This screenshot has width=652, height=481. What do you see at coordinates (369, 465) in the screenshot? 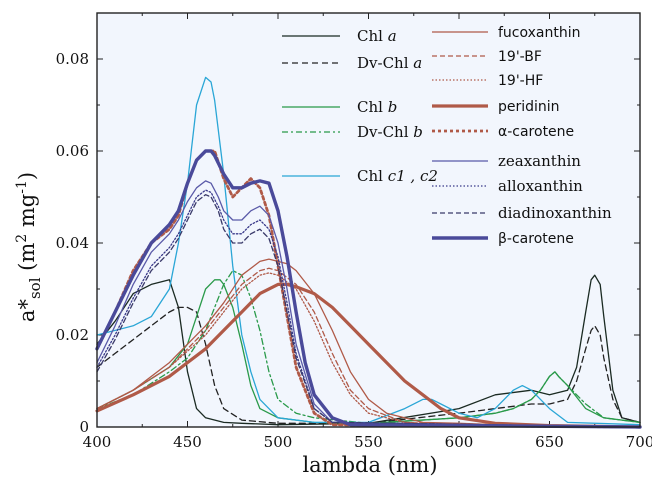
I see `x-axis-label: lambda (nm)` at bounding box center [369, 465].